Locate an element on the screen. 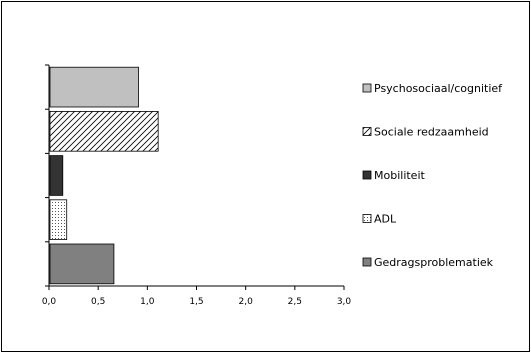 Image resolution: width=531 pixels, height=353 pixels. legend-entry: Psychosociaal/cognitief is located at coordinates (432, 88).